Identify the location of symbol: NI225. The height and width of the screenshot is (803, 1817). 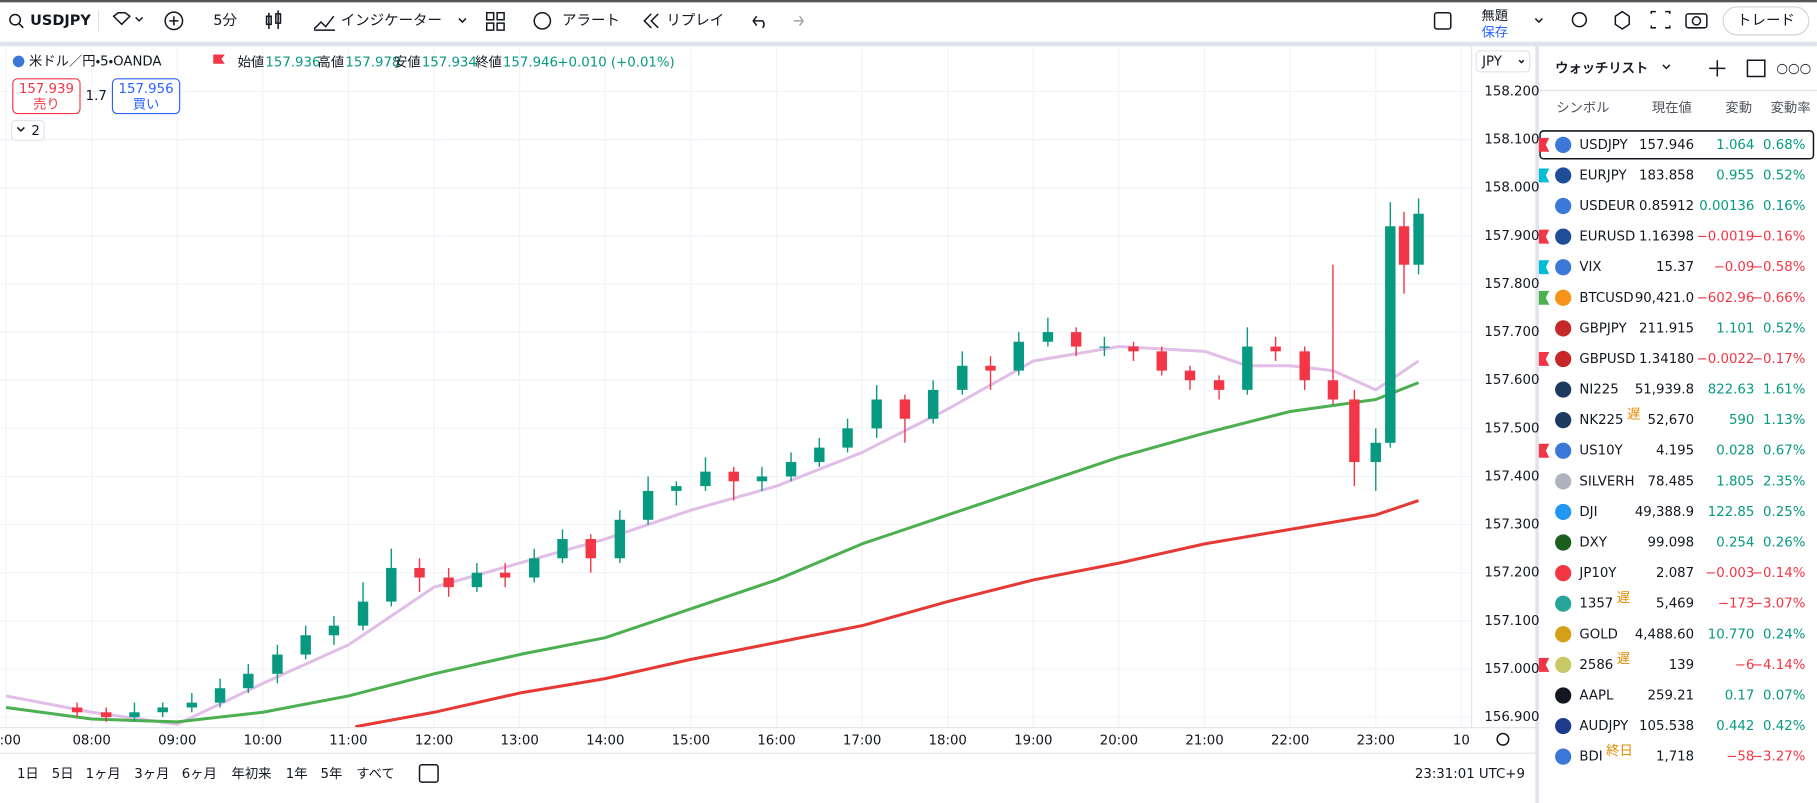
(1598, 390).